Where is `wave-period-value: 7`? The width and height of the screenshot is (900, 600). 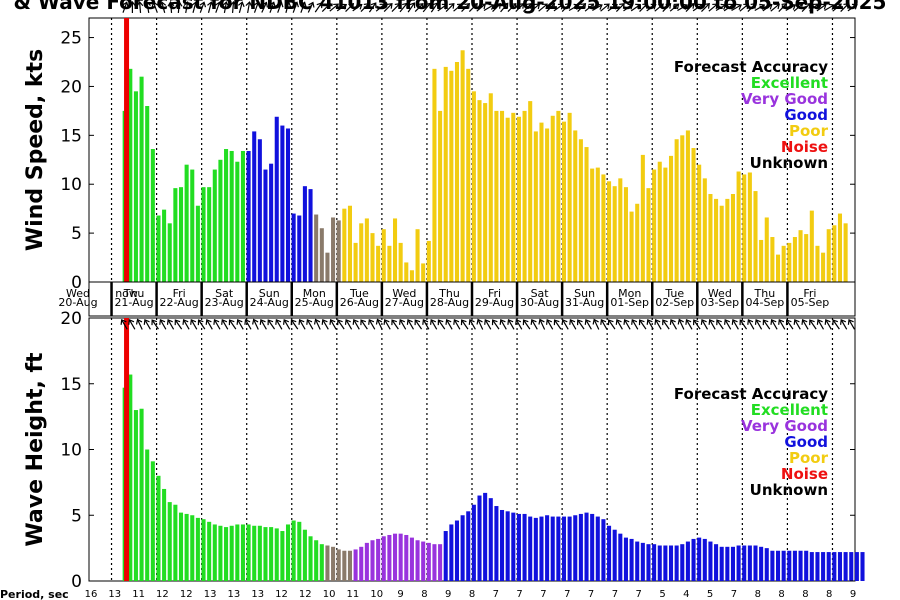
wave-period-value: 7 is located at coordinates (567, 594).